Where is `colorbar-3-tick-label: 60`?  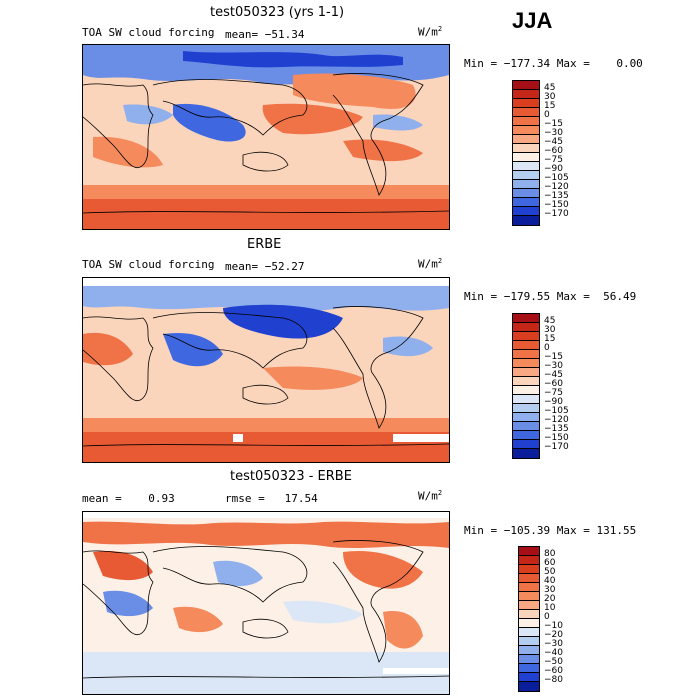 colorbar-3-tick-label: 60 is located at coordinates (550, 563).